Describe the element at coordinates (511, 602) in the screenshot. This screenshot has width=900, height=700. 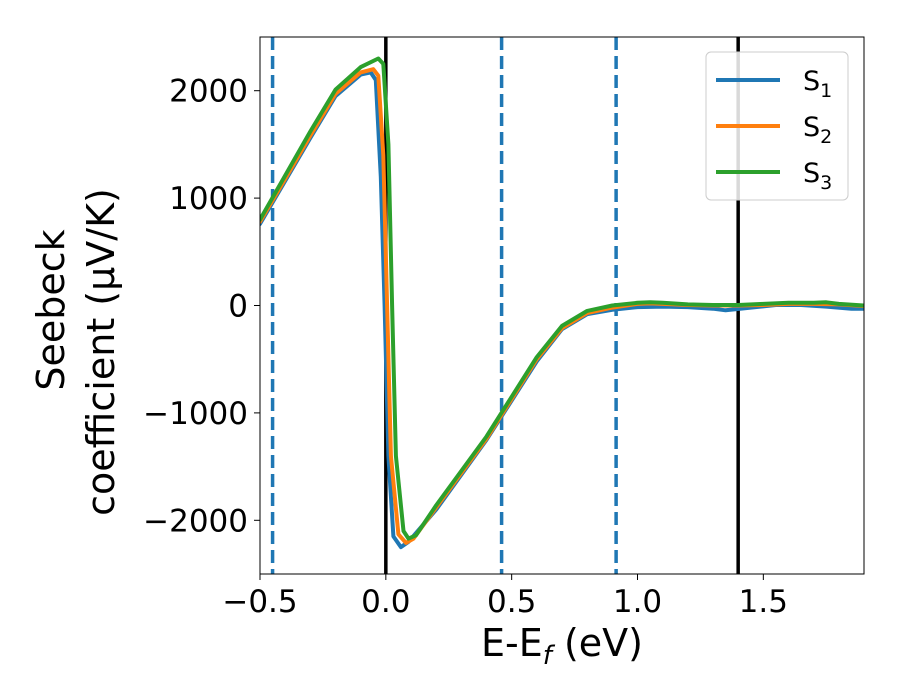
I see `x-tick-label: 0.5` at that location.